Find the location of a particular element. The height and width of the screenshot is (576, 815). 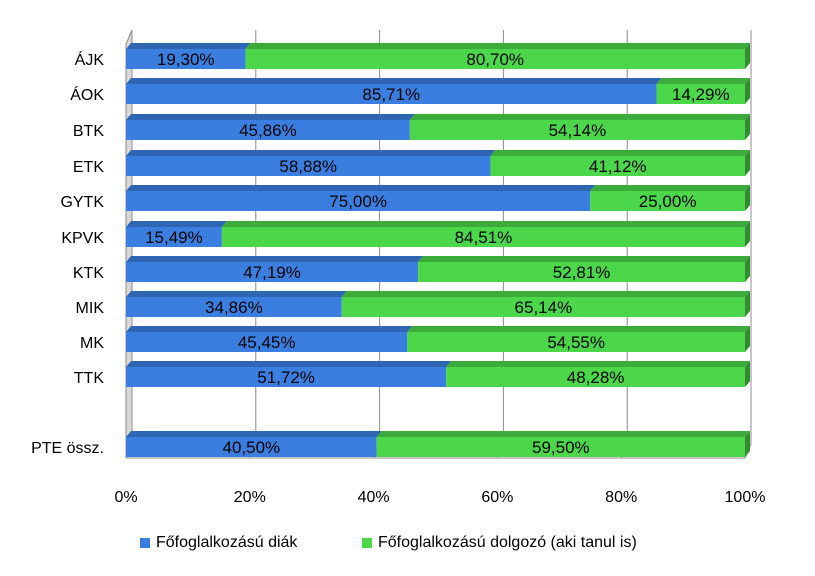

data-label: 58,88% is located at coordinates (308, 166).